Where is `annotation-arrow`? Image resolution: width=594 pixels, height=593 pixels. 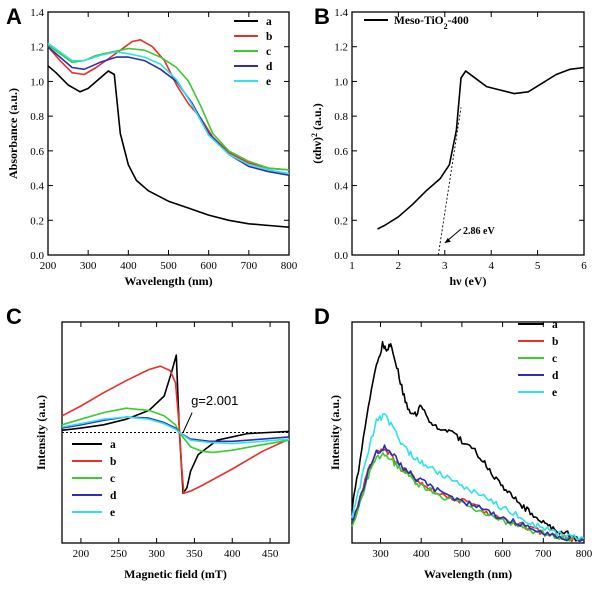
annotation-arrow is located at coordinates (187, 422).